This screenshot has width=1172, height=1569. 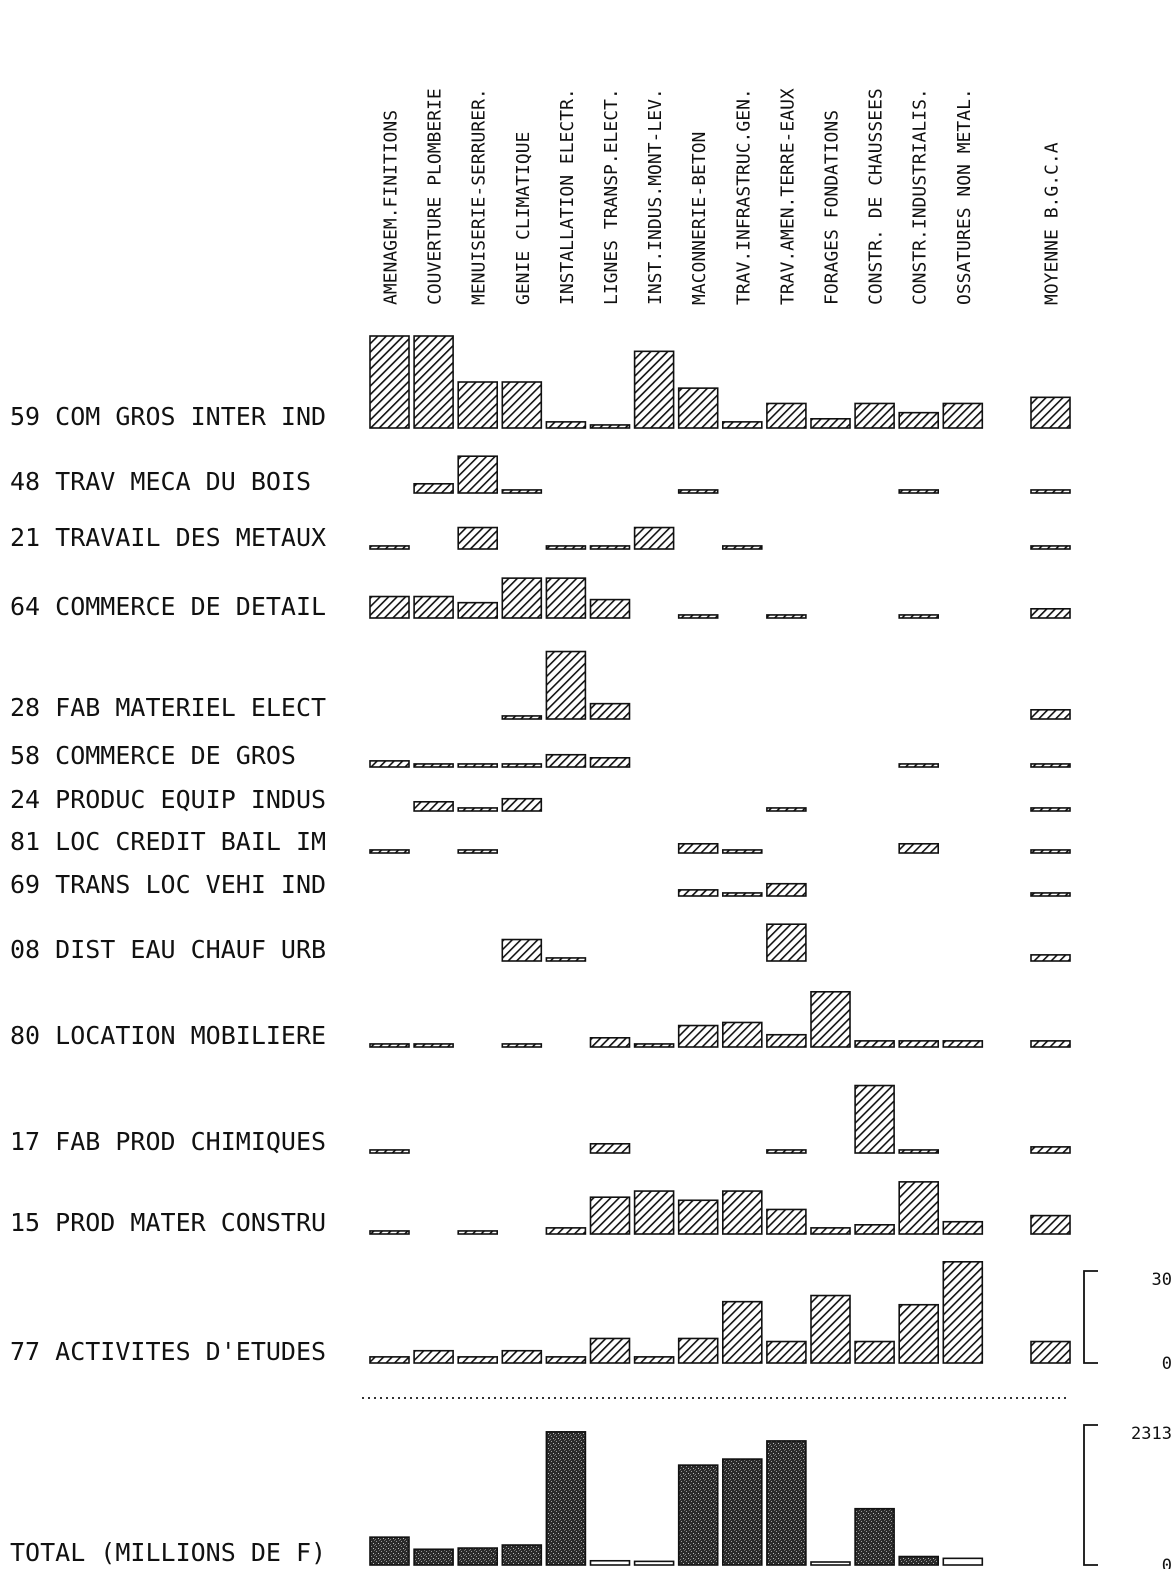 What do you see at coordinates (168, 537) in the screenshot?
I see `row-label: 21 TRAVAIL DES METAUX` at bounding box center [168, 537].